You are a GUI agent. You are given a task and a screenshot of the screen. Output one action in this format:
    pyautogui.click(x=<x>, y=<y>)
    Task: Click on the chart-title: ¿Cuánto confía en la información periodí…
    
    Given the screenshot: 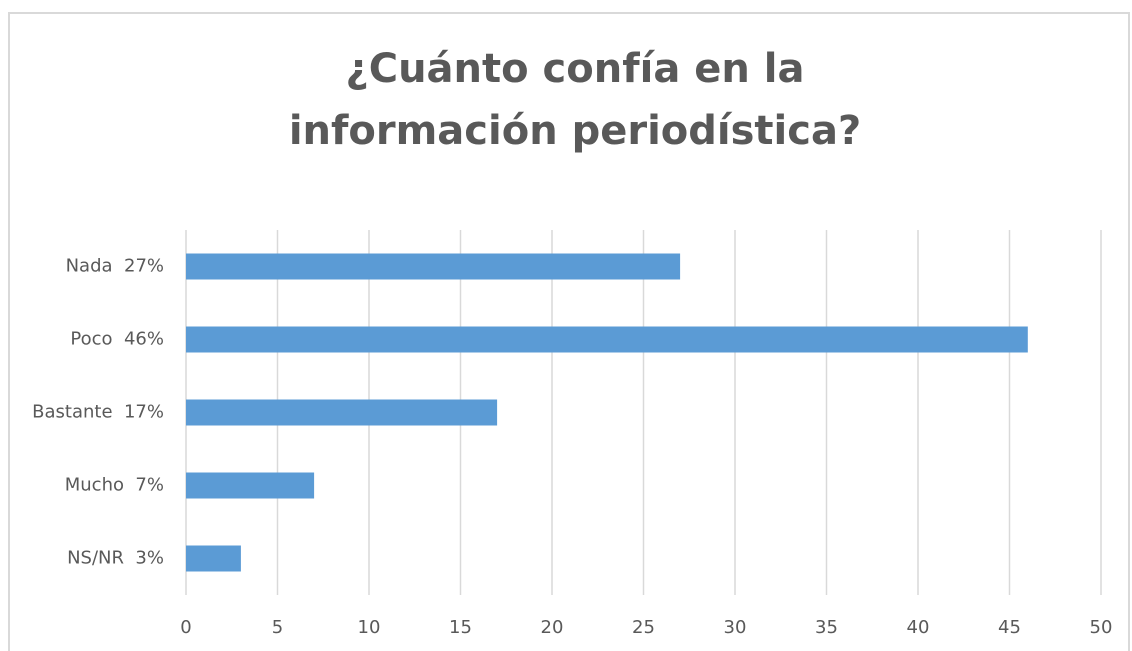 What is the action you would take?
    pyautogui.click(x=575, y=100)
    